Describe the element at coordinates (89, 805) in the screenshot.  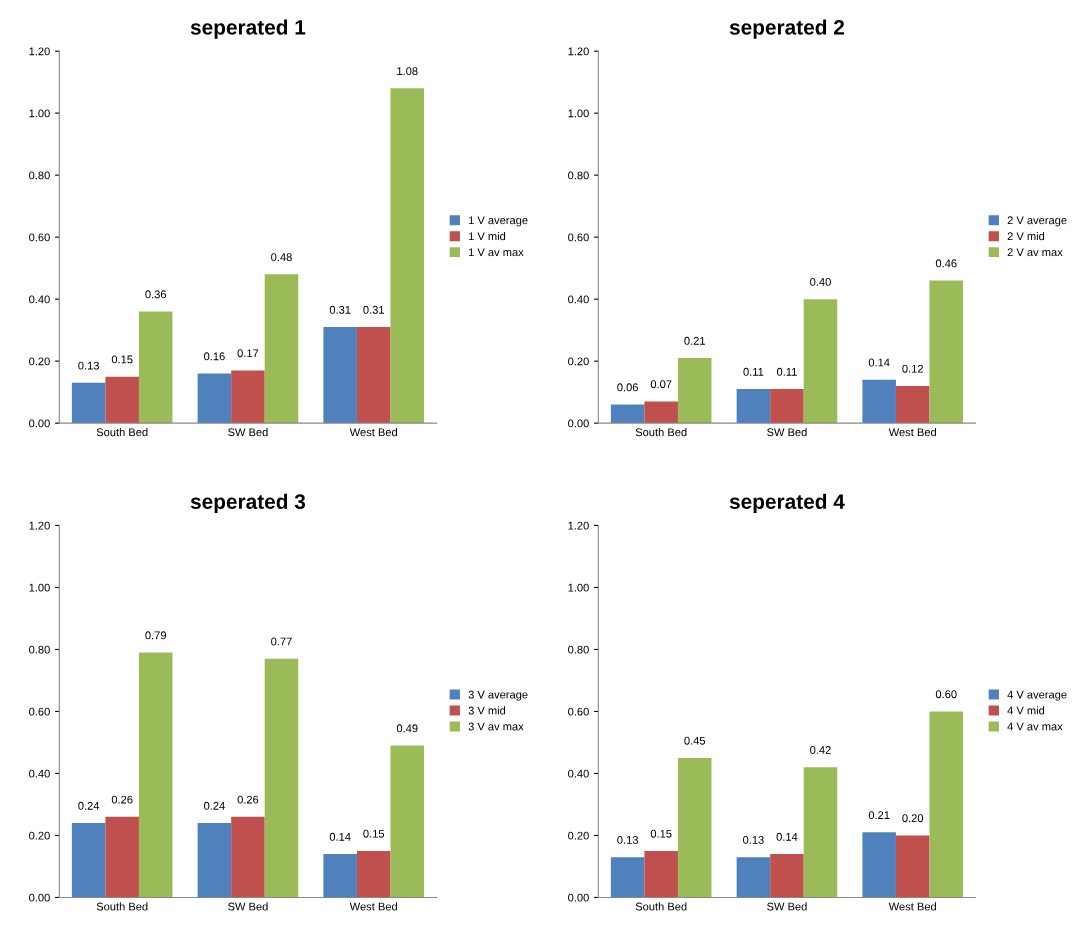
I see `data-label: 0.24` at that location.